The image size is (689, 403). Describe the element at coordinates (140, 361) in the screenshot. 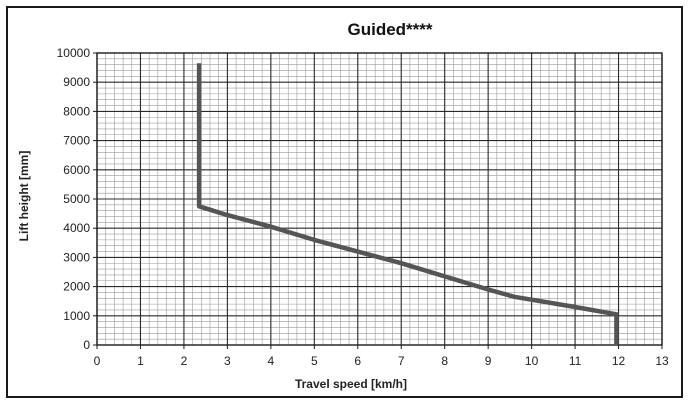

I see `x-tick-label: 1` at that location.